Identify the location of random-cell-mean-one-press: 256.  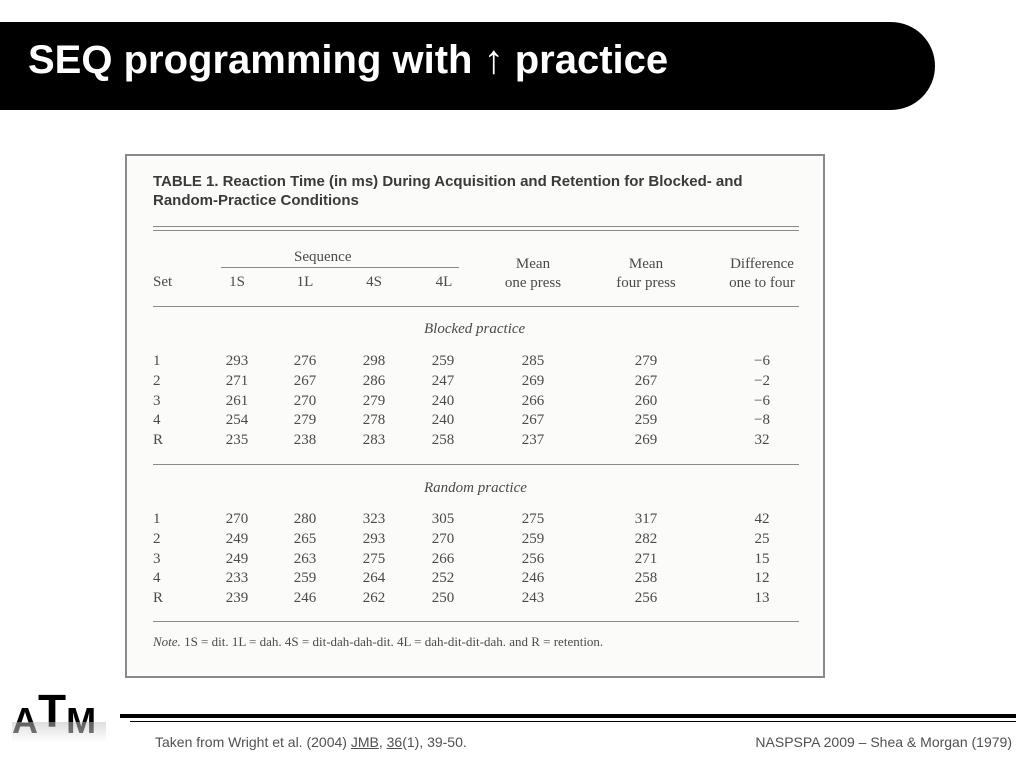
(533, 558).